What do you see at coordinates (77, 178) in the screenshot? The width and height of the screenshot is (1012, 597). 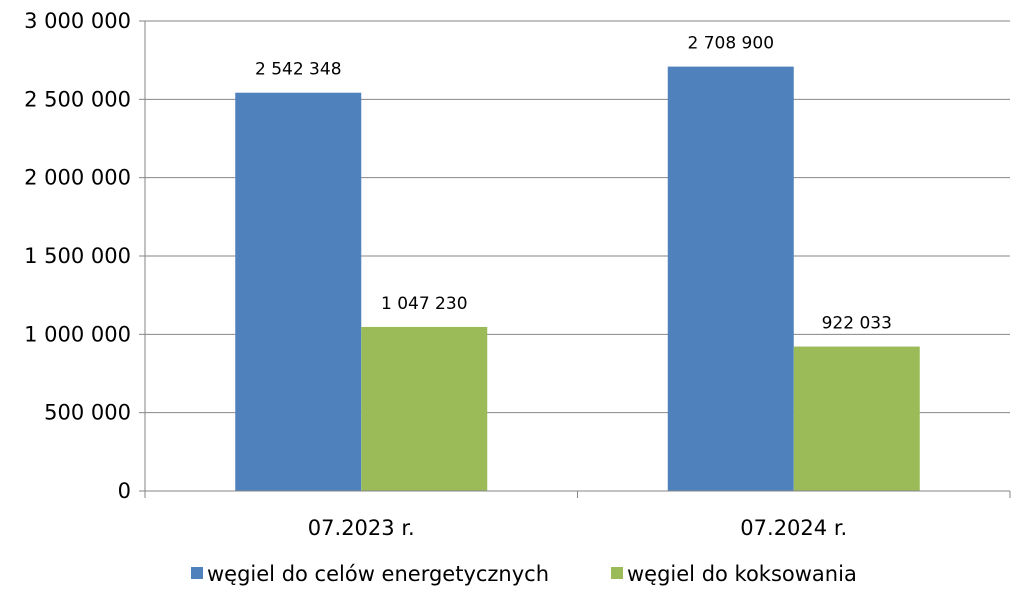 I see `y-tick-label: 2 000 000` at bounding box center [77, 178].